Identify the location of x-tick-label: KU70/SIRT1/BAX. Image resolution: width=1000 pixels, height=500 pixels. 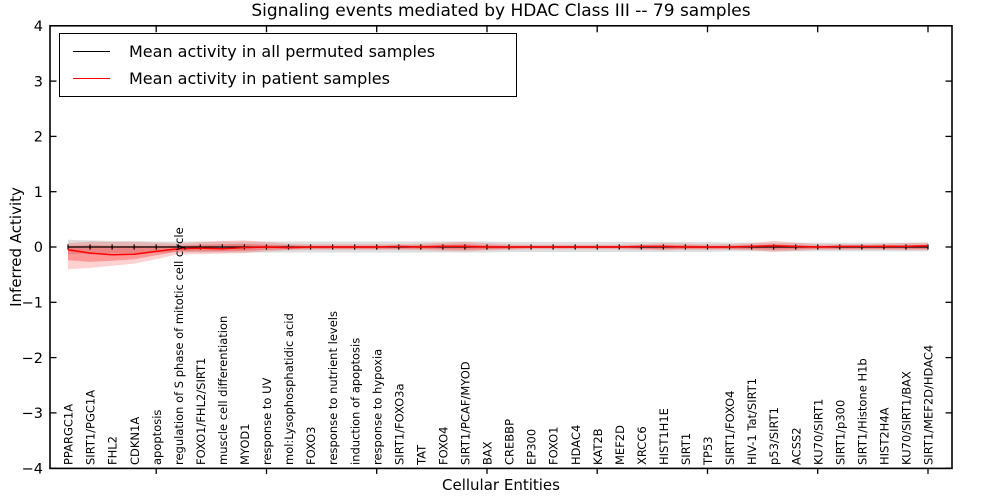
(907, 418).